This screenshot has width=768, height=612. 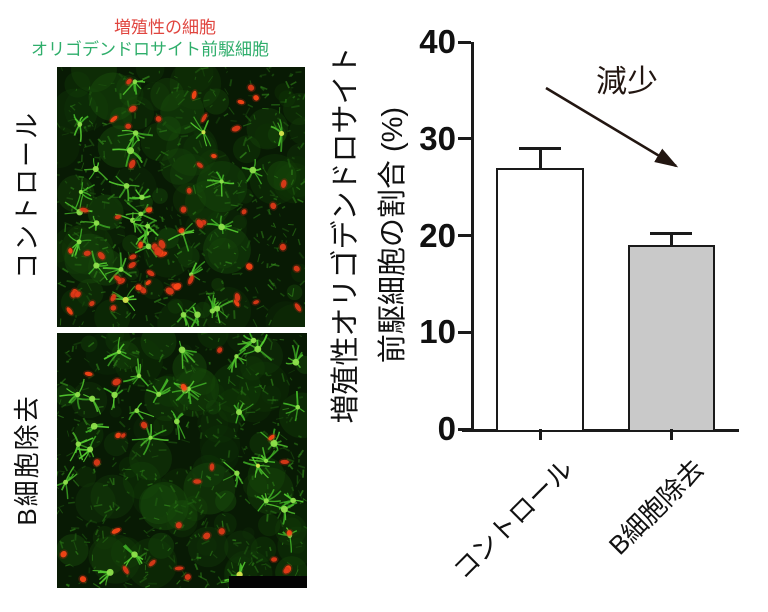 What do you see at coordinates (268, 582) in the screenshot?
I see `scale-bar` at bounding box center [268, 582].